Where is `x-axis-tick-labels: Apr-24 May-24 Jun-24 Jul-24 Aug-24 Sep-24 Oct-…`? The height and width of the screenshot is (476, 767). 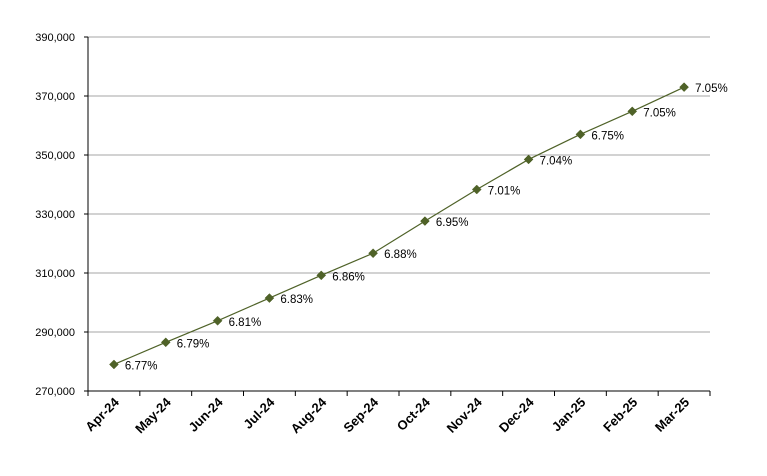
x-axis-tick-labels: Apr-24 May-24 Jun-24 Jul-24 Aug-24 Sep-24 Oct-… is located at coordinates (387, 415).